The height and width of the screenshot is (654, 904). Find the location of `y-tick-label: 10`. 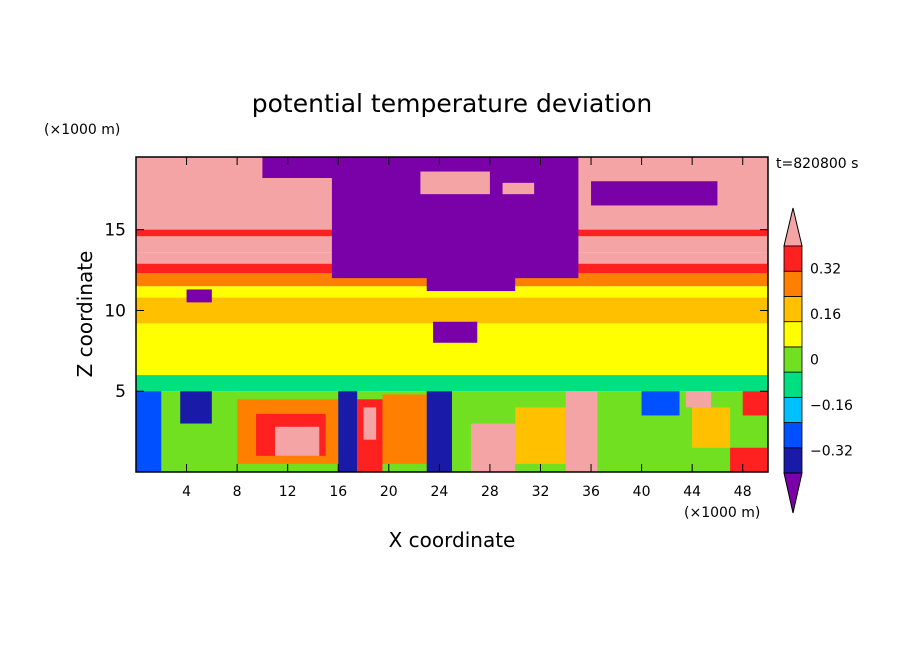

y-tick-label: 10 is located at coordinates (115, 311).